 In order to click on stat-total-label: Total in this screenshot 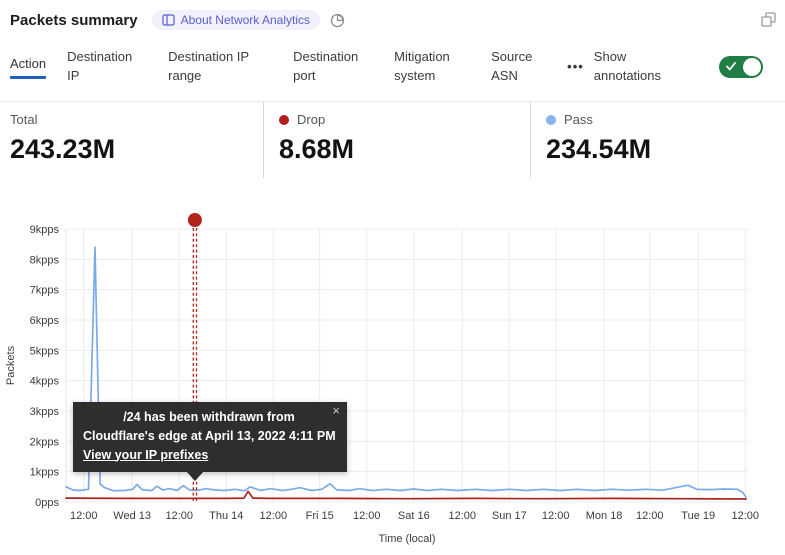, I will do `click(24, 119)`.